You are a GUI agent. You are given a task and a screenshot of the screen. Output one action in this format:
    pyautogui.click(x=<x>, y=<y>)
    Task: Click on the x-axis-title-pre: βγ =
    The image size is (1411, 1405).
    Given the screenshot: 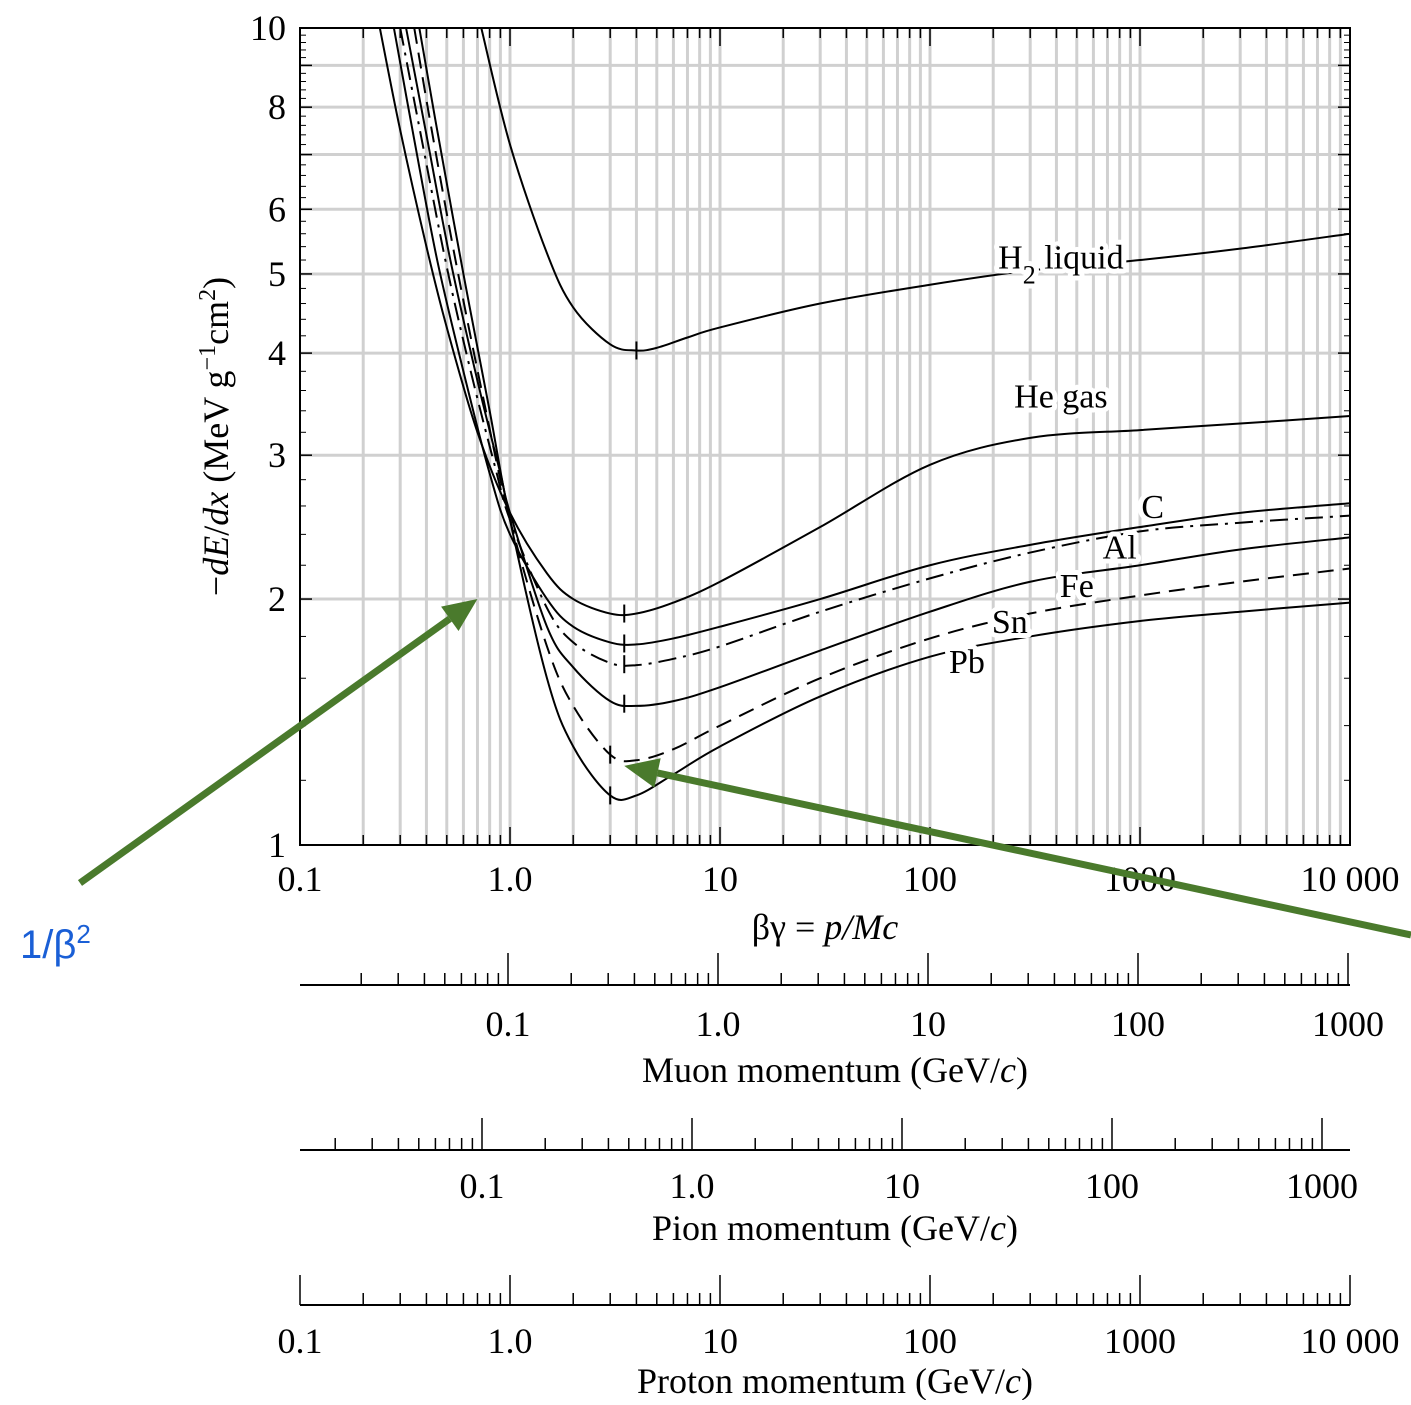 What is the action you would take?
    pyautogui.click(x=788, y=927)
    